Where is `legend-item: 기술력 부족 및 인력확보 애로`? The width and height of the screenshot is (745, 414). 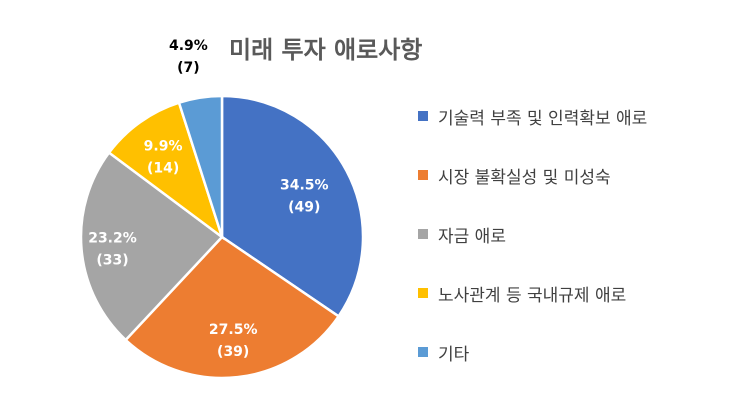
legend-item: 기술력 부족 및 인력확보 애로 is located at coordinates (533, 116).